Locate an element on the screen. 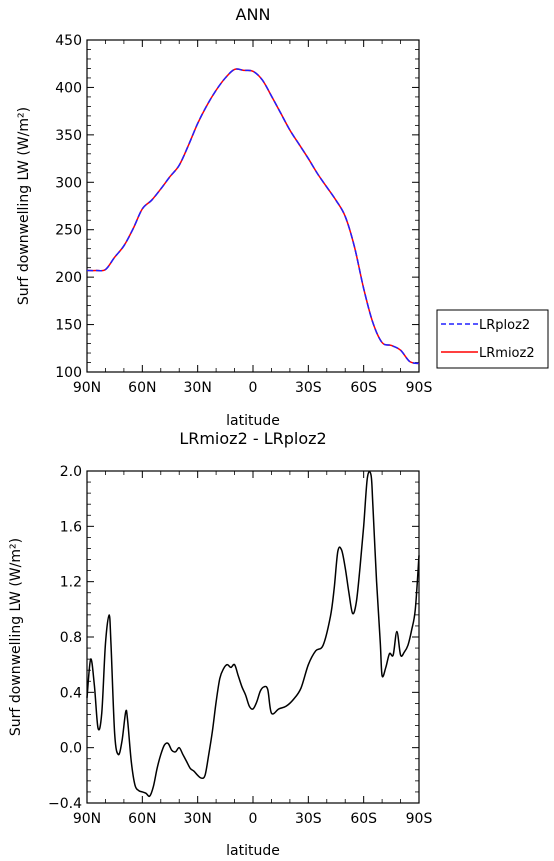 This screenshot has width=554, height=861. bottom-x-tick-label: 90S is located at coordinates (419, 819).